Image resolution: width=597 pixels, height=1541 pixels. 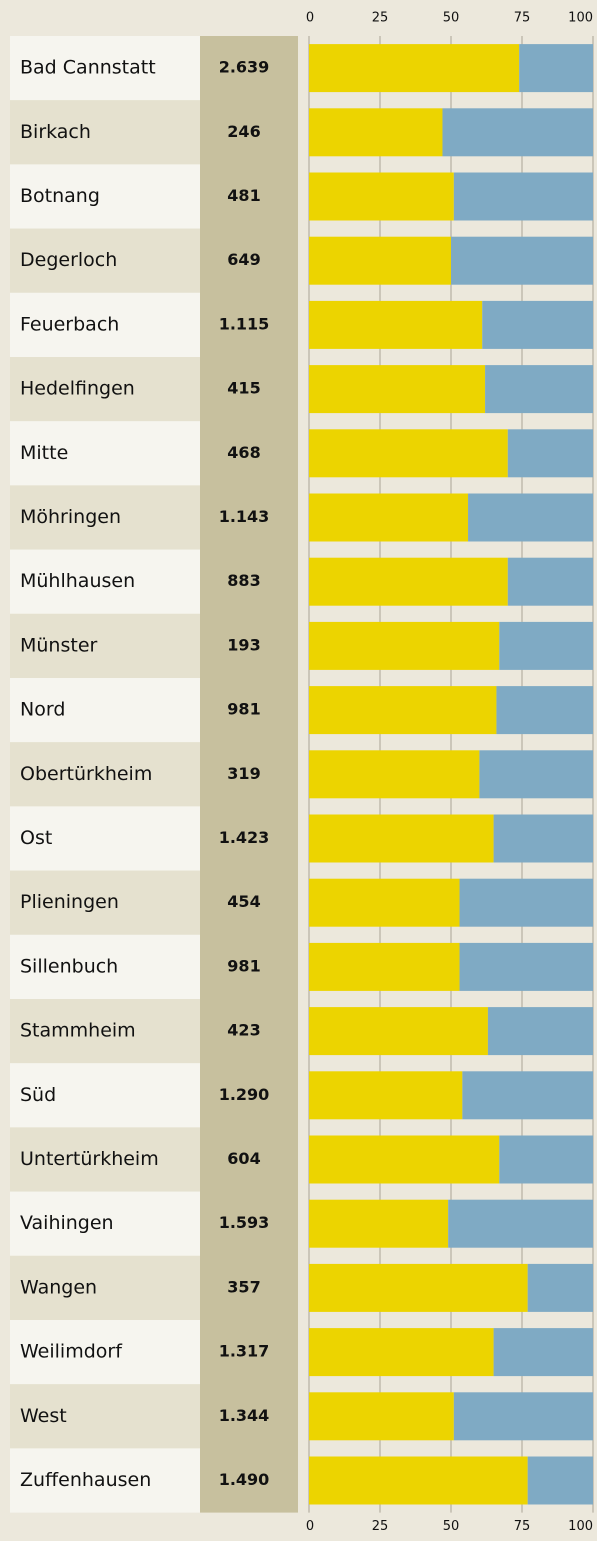 I want to click on total-label: 319, so click(x=243, y=773).